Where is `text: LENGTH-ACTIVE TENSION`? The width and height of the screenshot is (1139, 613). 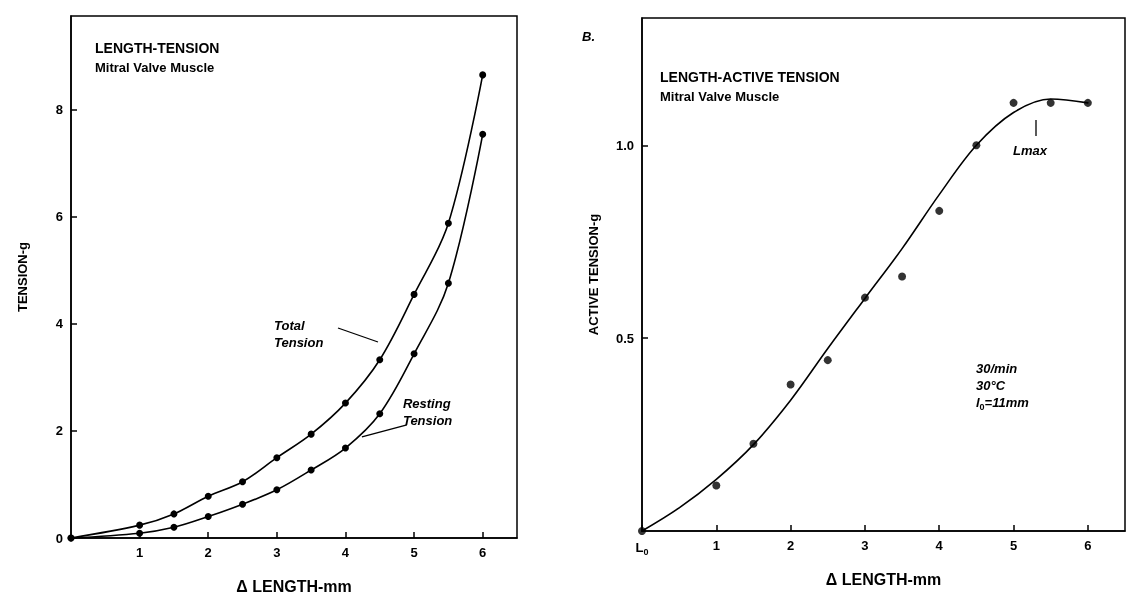 text: LENGTH-ACTIVE TENSION is located at coordinates (750, 77).